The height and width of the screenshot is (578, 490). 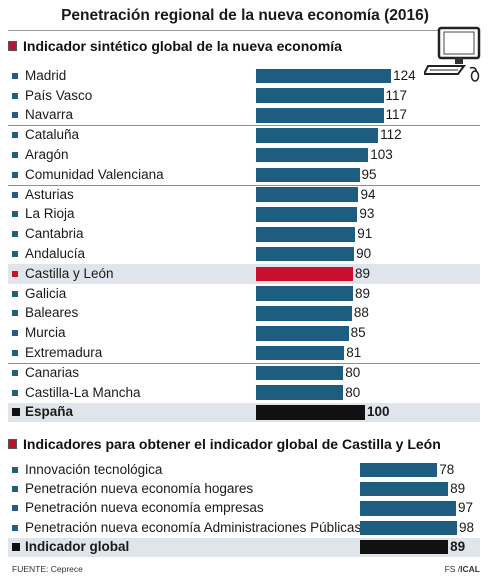 What do you see at coordinates (244, 195) in the screenshot?
I see `bar-row: Asturias 94` at bounding box center [244, 195].